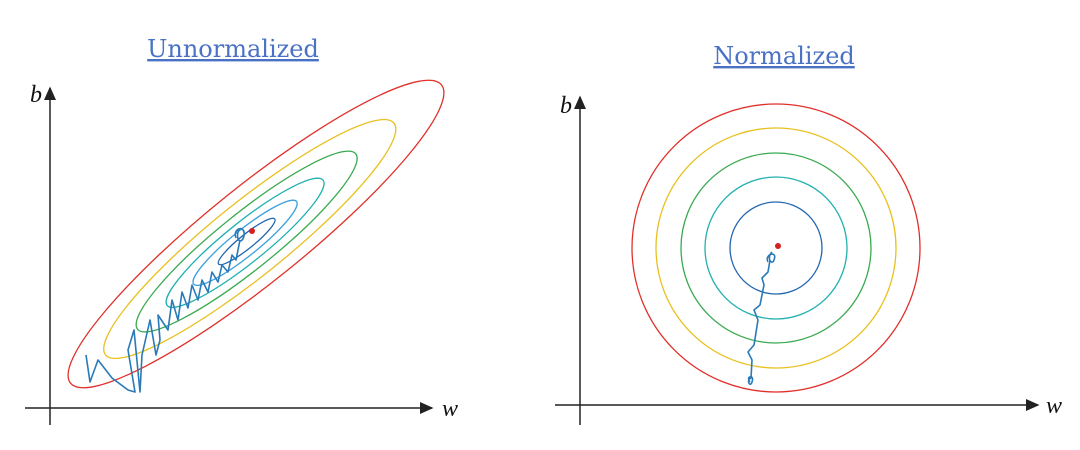  Describe the element at coordinates (233, 49) in the screenshot. I see `panel-title: Unnormalized` at that location.